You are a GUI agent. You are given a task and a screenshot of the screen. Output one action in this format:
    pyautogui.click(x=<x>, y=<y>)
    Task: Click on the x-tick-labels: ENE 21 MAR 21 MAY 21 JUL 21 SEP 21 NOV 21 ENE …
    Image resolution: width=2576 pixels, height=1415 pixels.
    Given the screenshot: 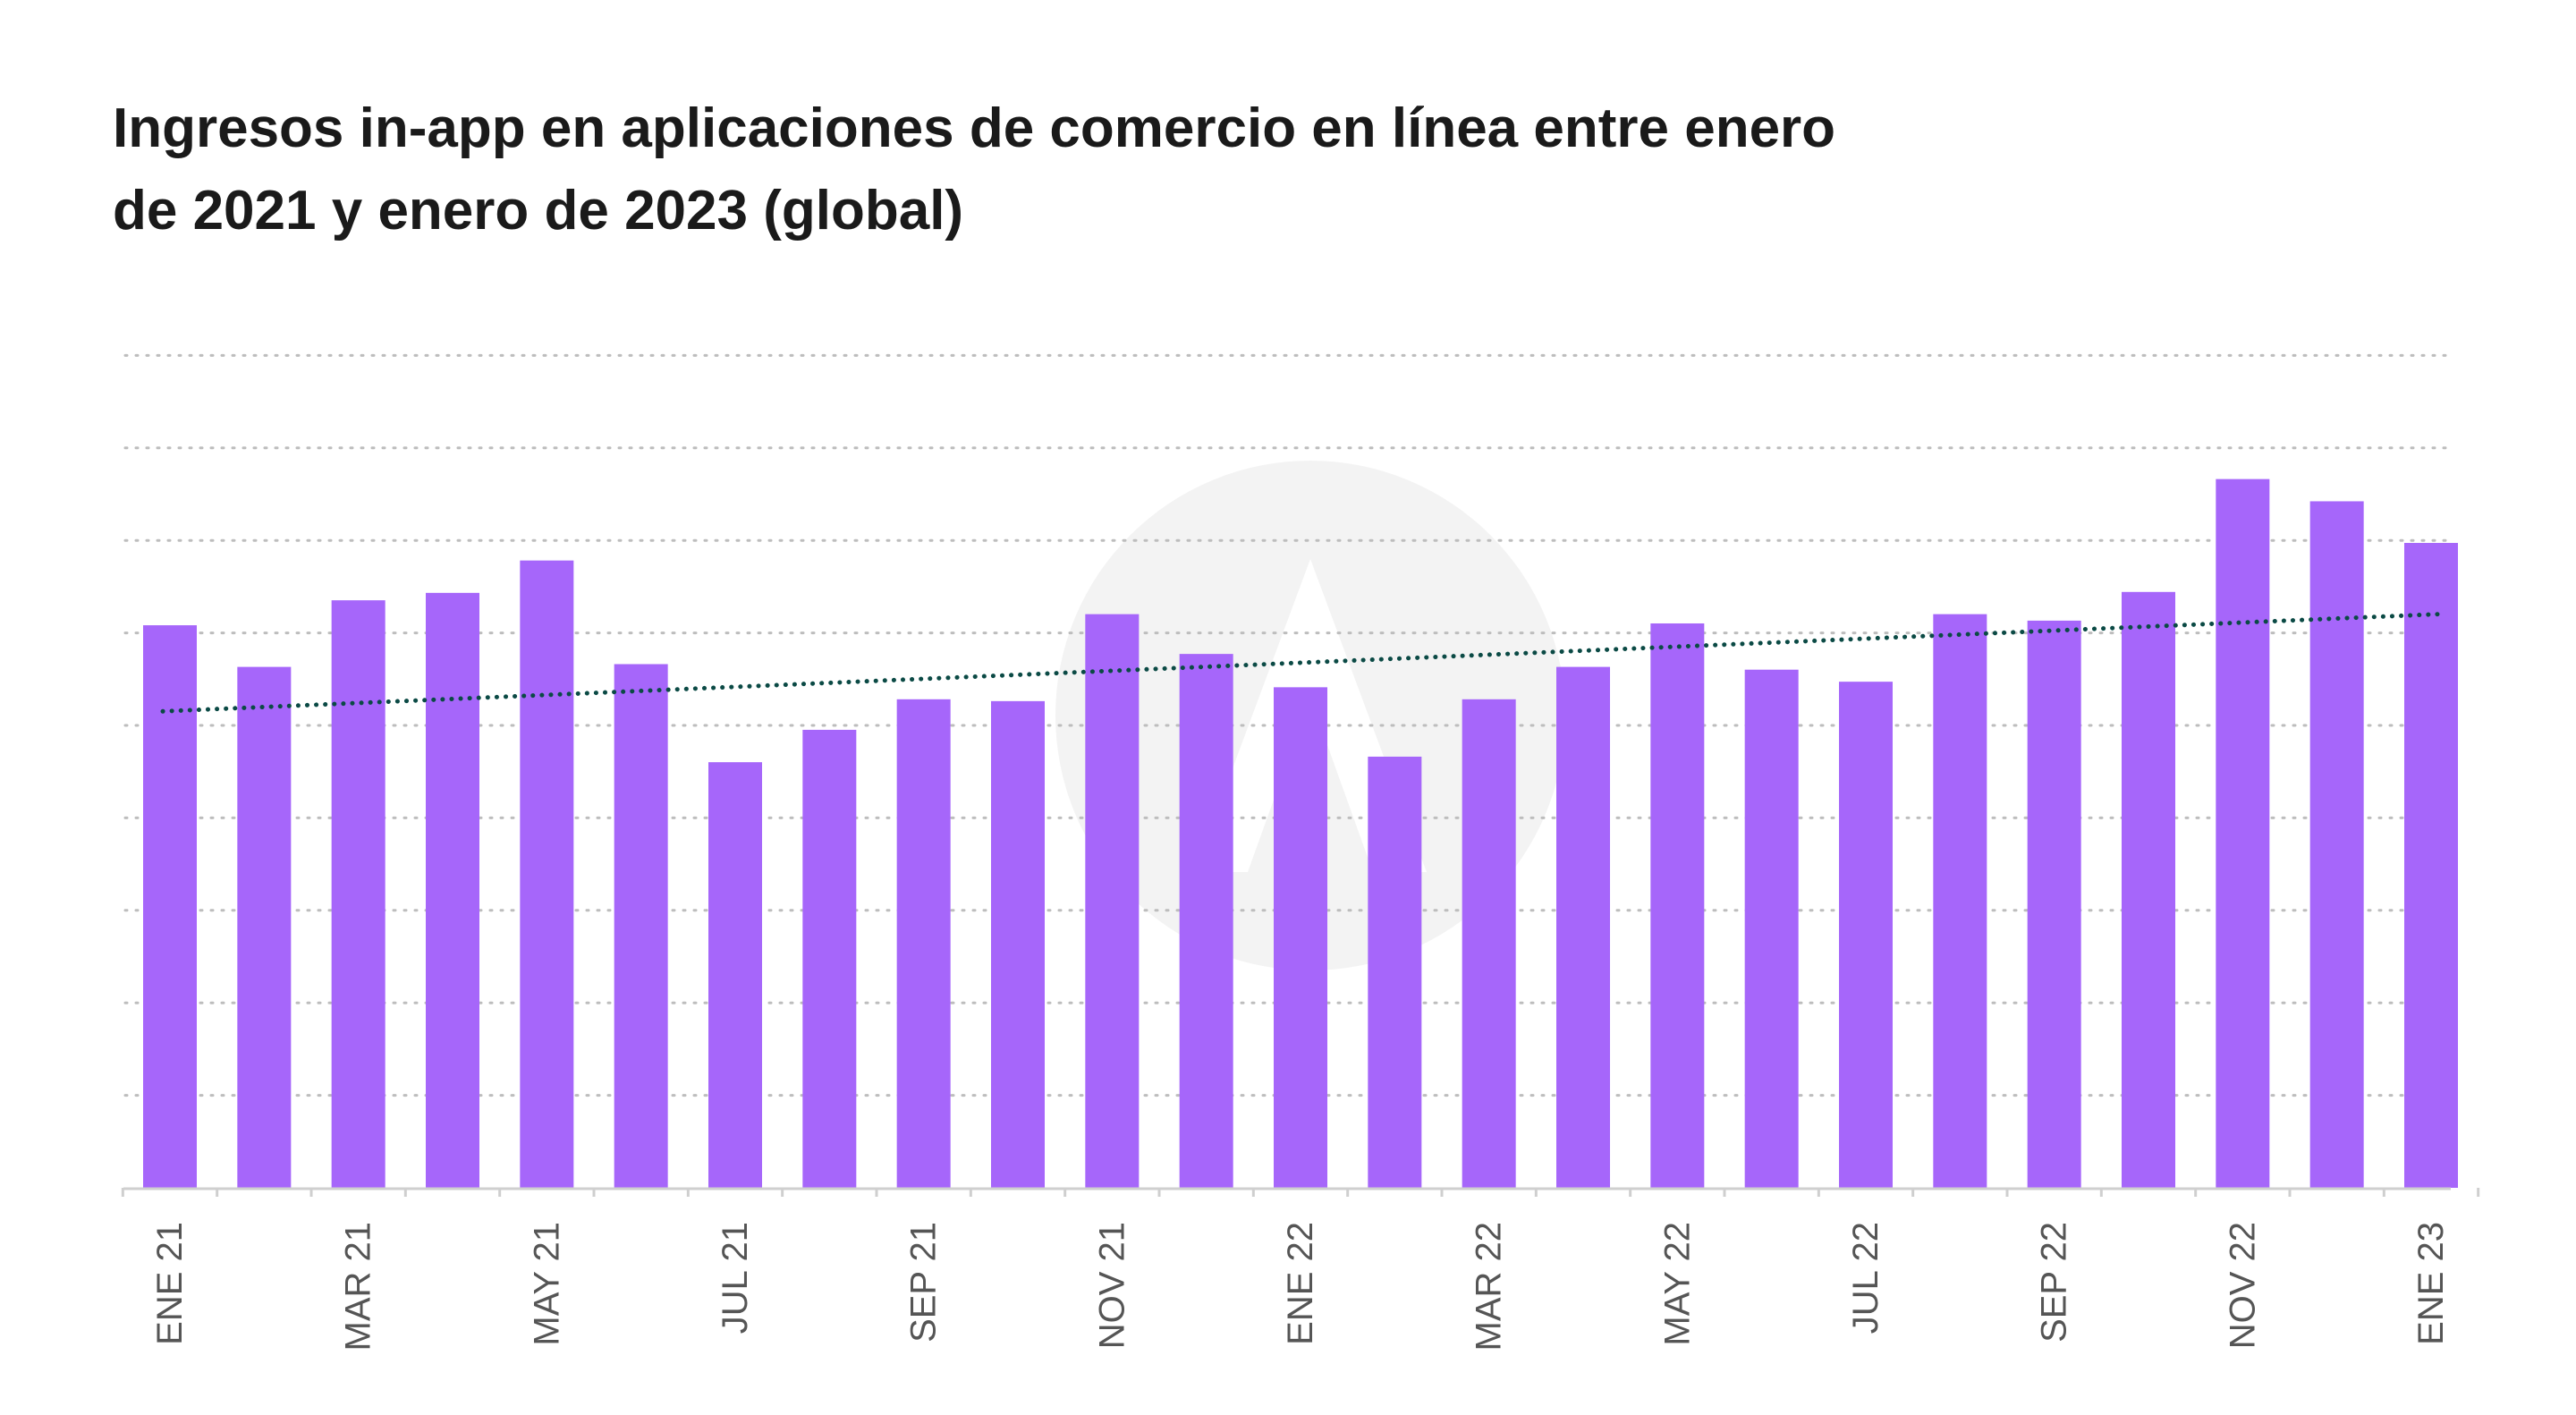 What is the action you would take?
    pyautogui.click(x=1300, y=1287)
    